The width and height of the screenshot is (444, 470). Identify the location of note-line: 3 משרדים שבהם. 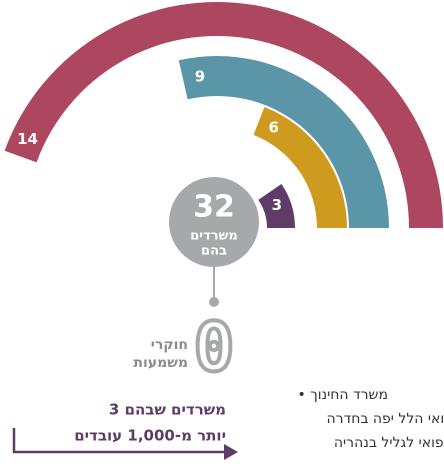
(167, 410).